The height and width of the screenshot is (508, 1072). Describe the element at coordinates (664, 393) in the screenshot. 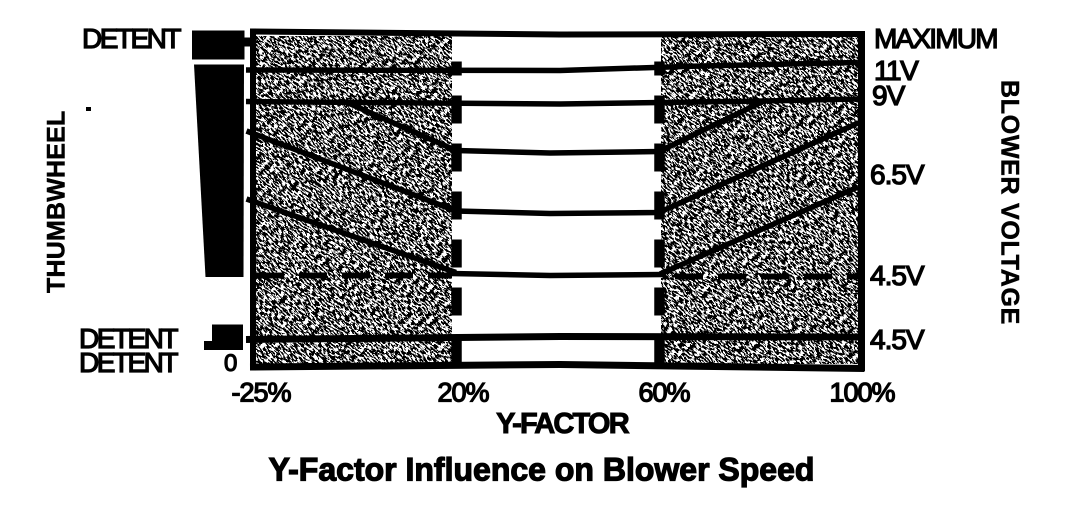

I see `svg-text: 60%` at that location.